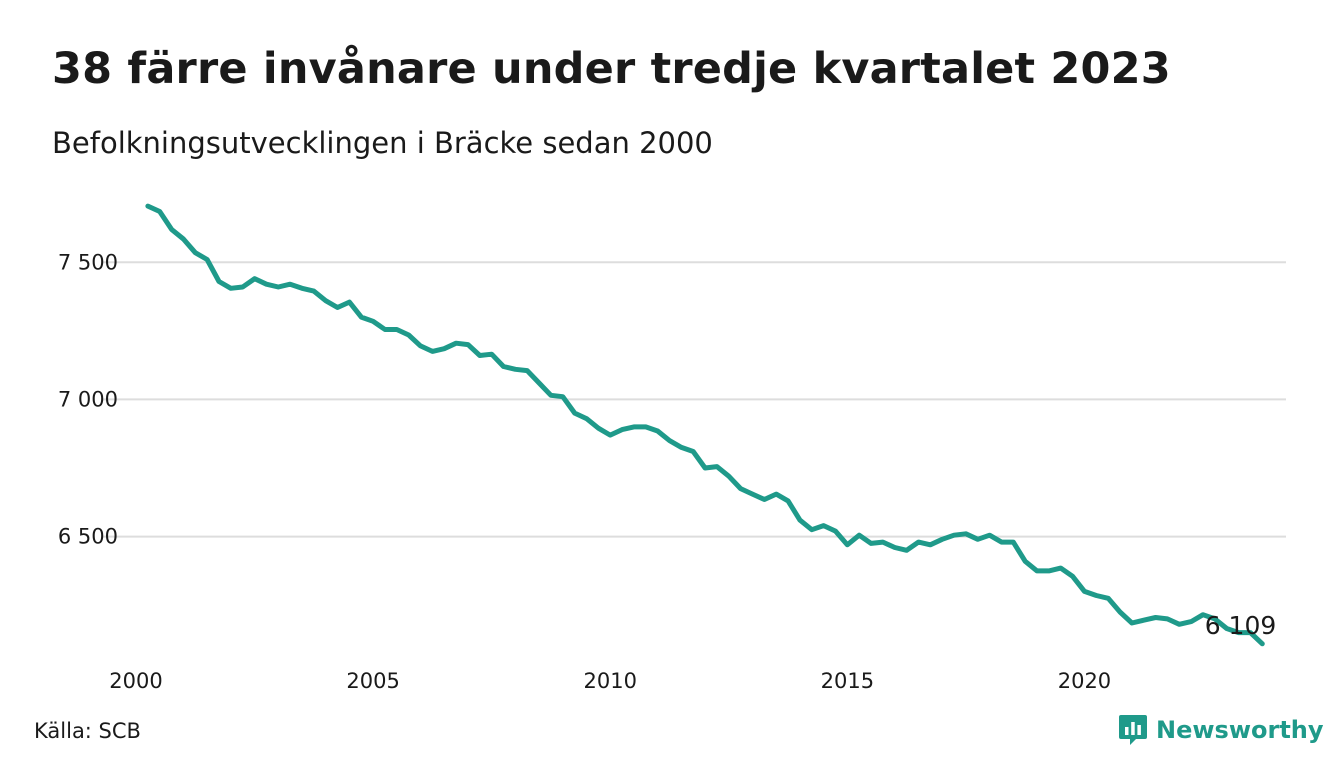 The width and height of the screenshot is (1340, 780). I want to click on source-note: Källa: SCB, so click(87, 731).